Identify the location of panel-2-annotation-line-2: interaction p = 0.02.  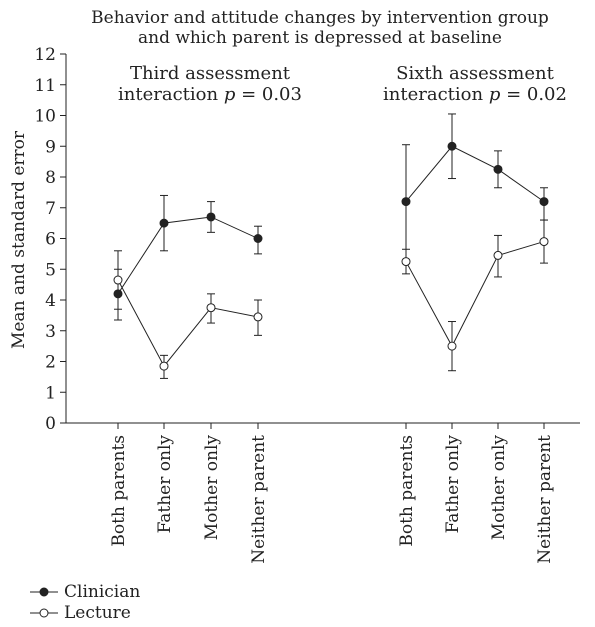
(475, 94).